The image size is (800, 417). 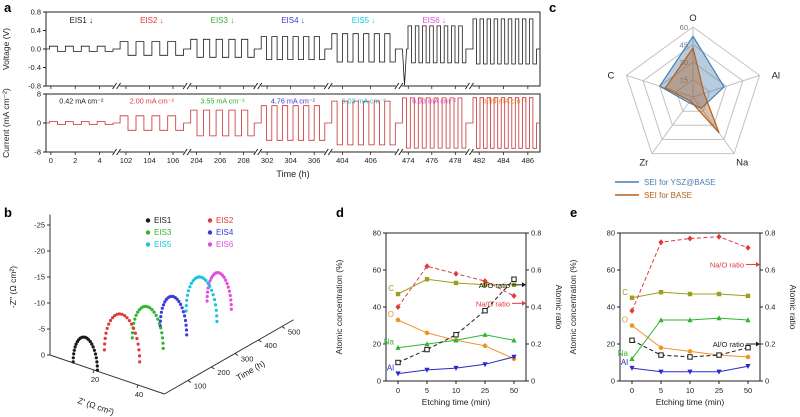 What do you see at coordinates (222, 101) in the screenshot?
I see `current-density-label: 3.55 mA cm⁻²` at bounding box center [222, 101].